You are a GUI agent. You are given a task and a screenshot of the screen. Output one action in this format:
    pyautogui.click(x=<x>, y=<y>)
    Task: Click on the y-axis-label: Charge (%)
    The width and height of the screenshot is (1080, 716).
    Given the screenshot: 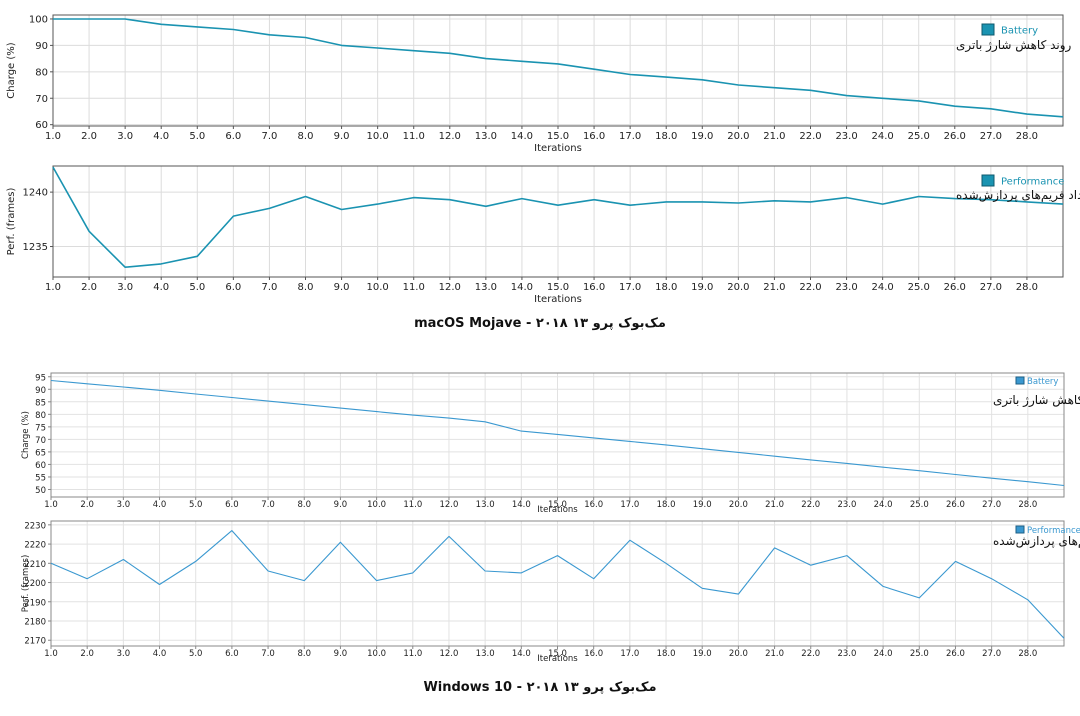 What is the action you would take?
    pyautogui.click(x=11, y=70)
    